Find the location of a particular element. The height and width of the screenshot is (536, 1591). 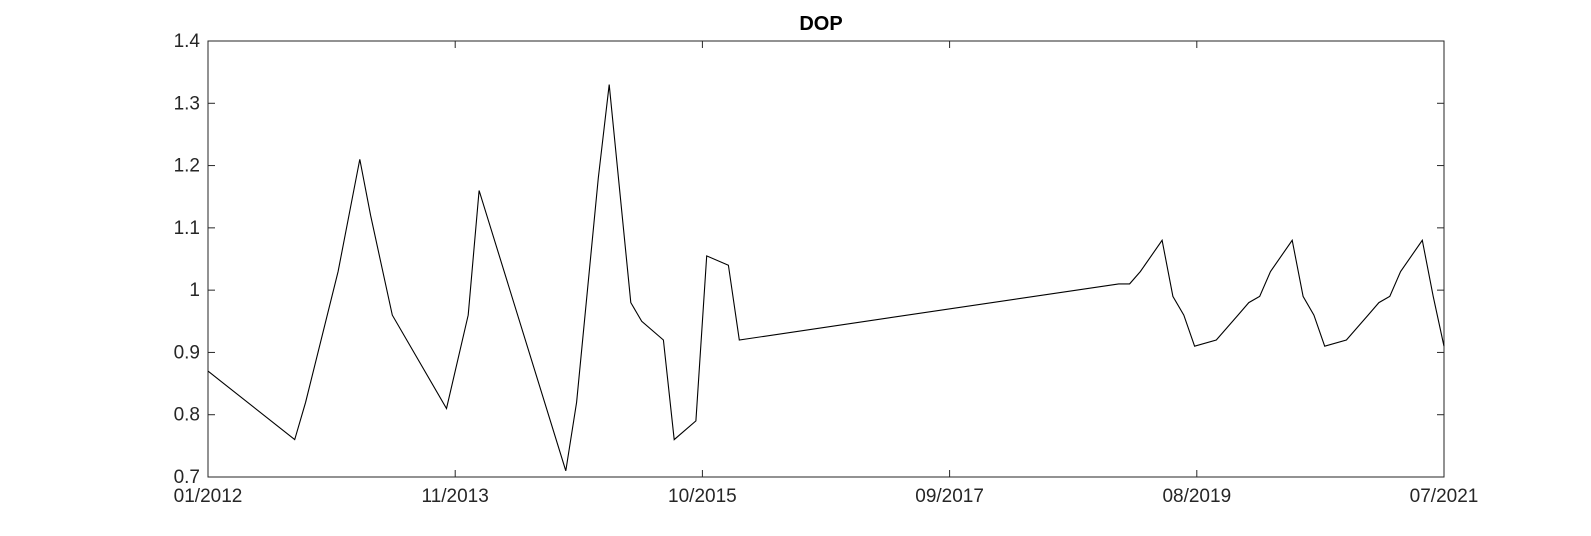

x-tick-label: 11/2013 is located at coordinates (455, 496).